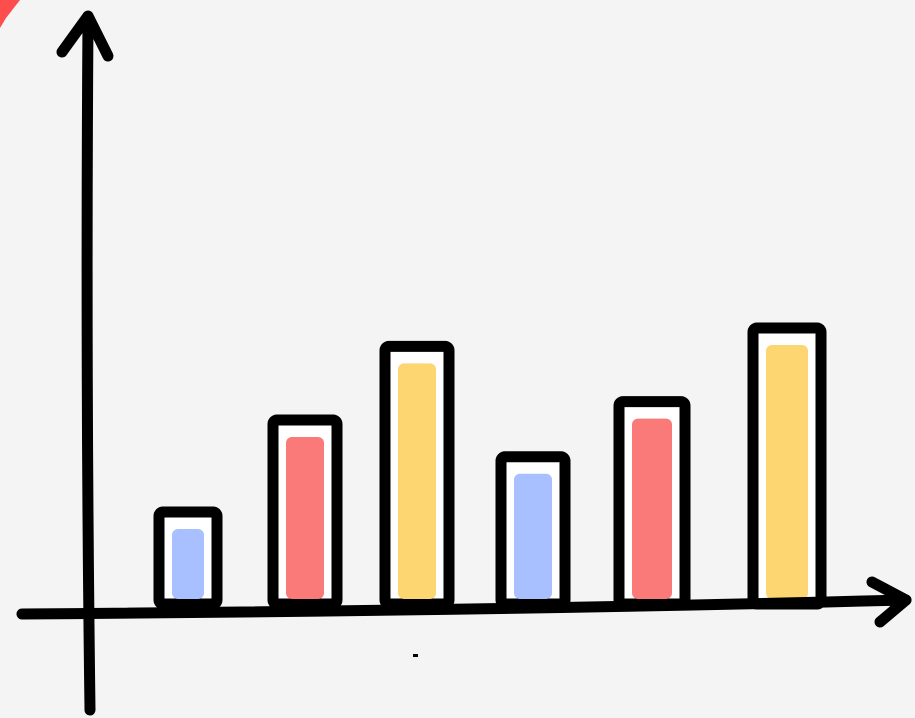 The width and height of the screenshot is (915, 718). What do you see at coordinates (10, 14) in the screenshot?
I see `corner-scribble` at bounding box center [10, 14].